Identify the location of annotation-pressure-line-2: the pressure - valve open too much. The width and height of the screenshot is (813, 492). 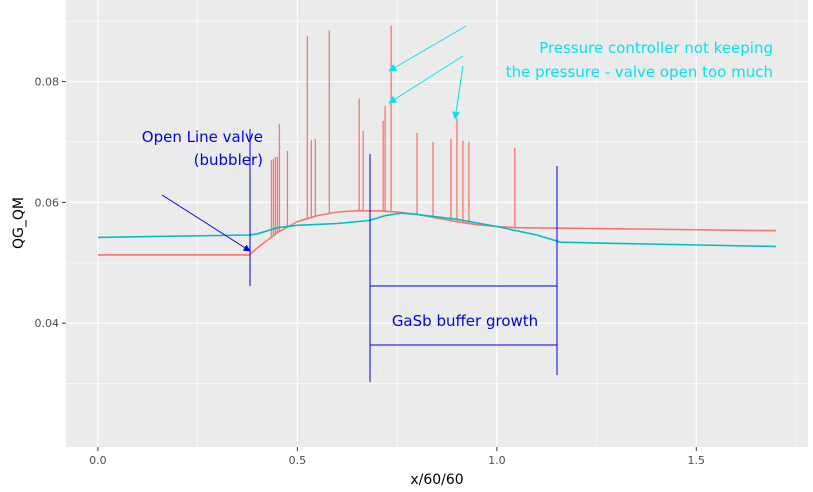
(639, 72).